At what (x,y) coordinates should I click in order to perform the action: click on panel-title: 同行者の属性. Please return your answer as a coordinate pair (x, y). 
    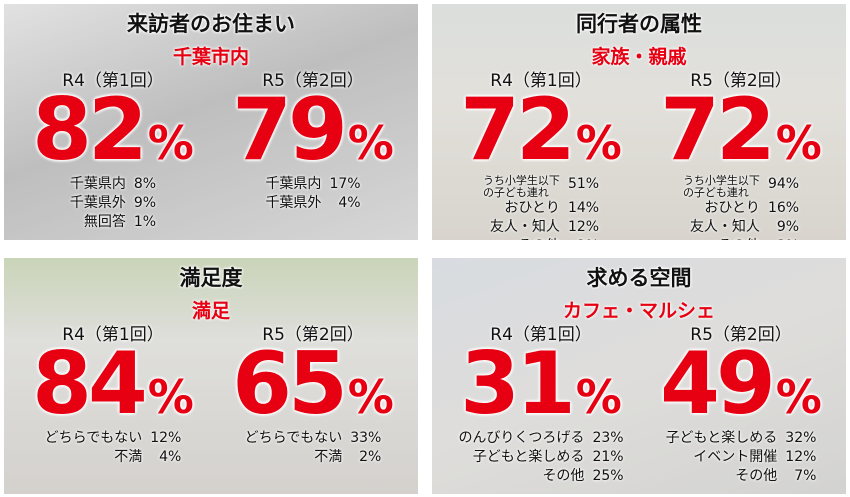
    Looking at the image, I should click on (639, 24).